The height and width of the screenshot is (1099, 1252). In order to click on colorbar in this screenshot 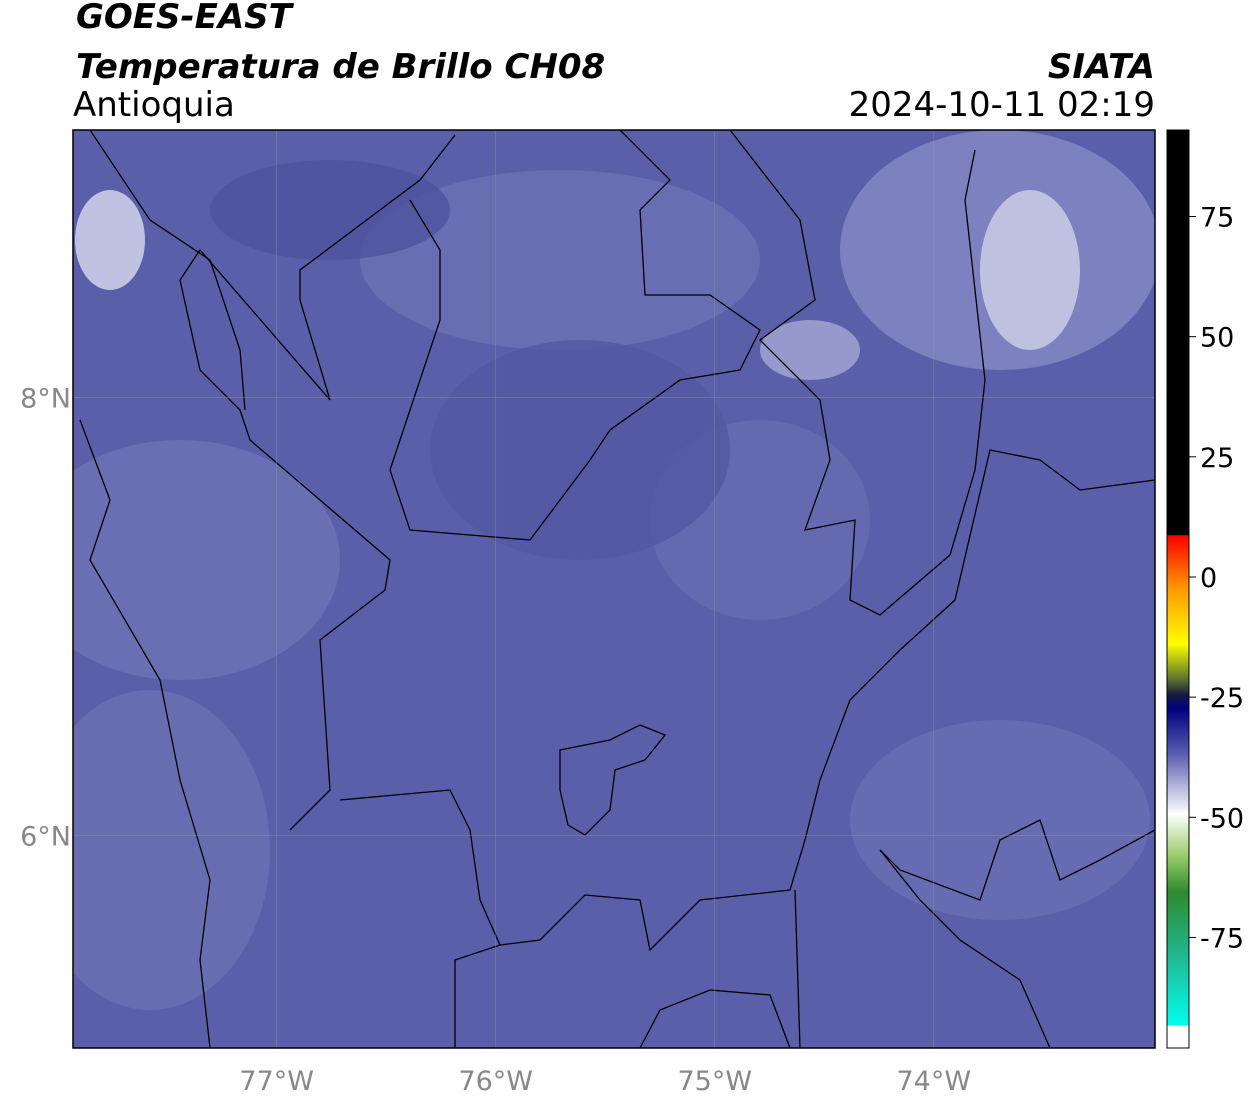, I will do `click(1178, 589)`.